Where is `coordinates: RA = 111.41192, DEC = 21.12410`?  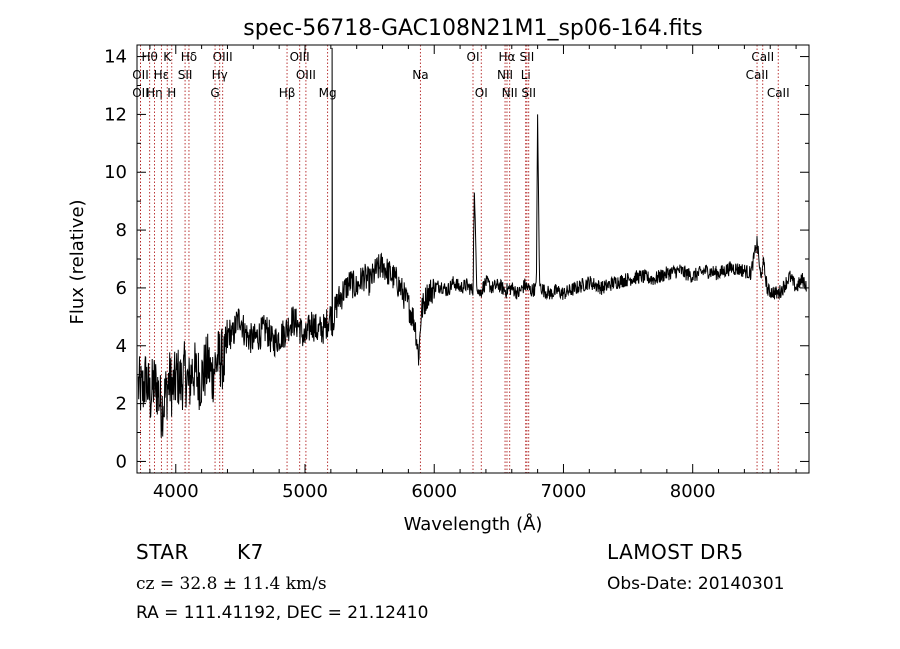
coordinates: RA = 111.41192, DEC = 21.12410 is located at coordinates (282, 613).